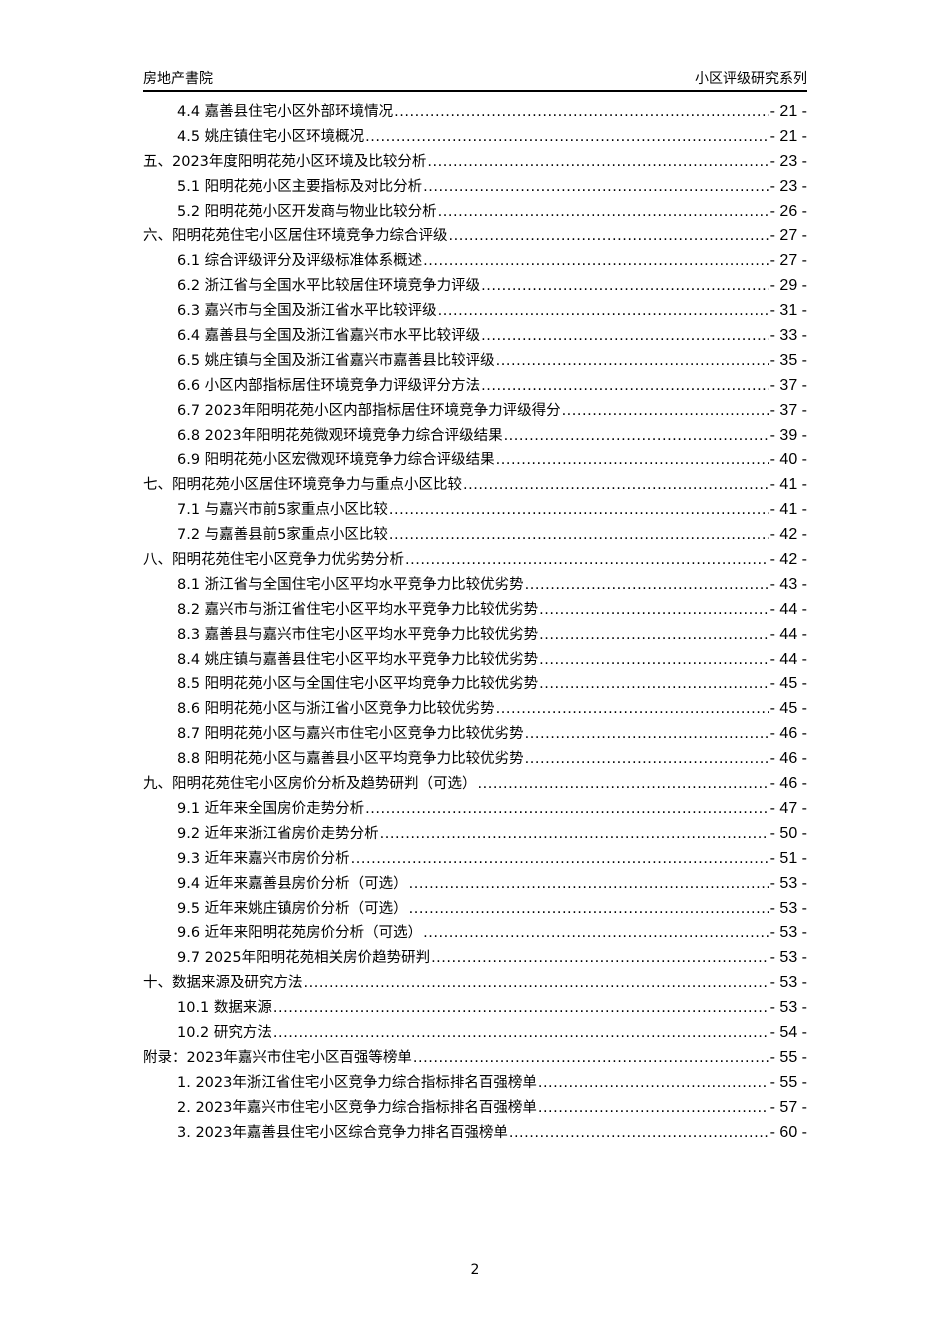 The width and height of the screenshot is (950, 1344). What do you see at coordinates (292, 908) in the screenshot?
I see `toc-entry-title: 9.5 近年来姚庄镇房价分析（可选）` at bounding box center [292, 908].